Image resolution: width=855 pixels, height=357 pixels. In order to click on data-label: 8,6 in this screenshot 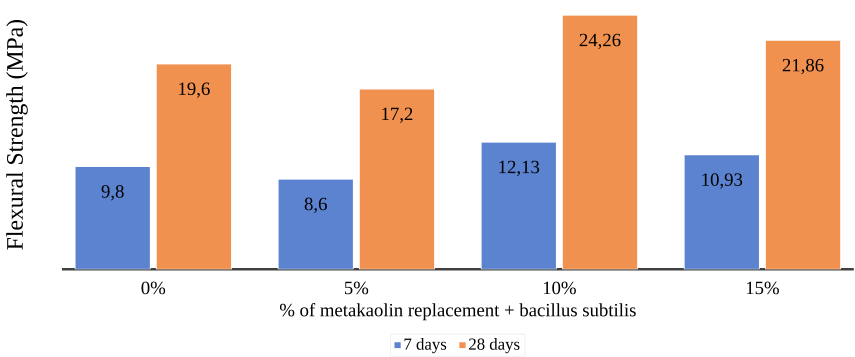, I will do `click(315, 206)`.